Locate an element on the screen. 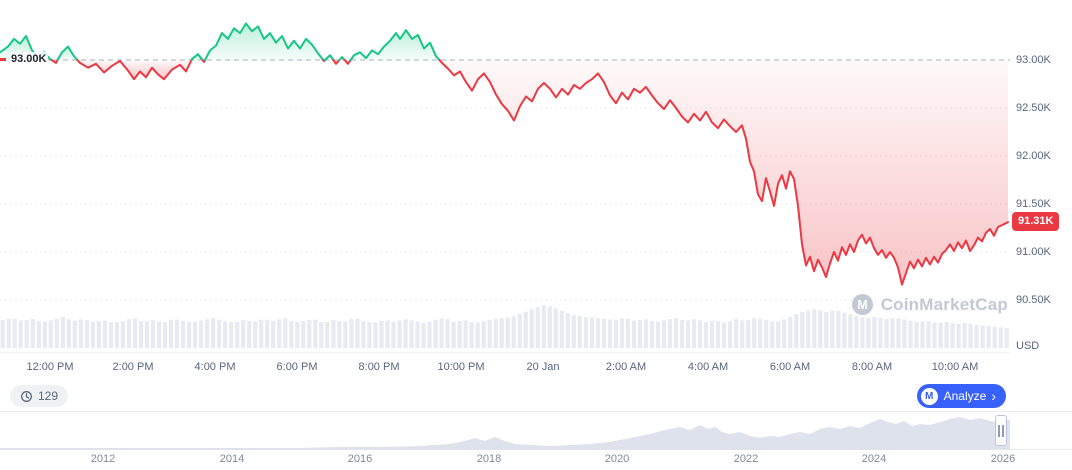 This screenshot has height=470, width=1072. analyze-button: M Analyze › is located at coordinates (961, 396).